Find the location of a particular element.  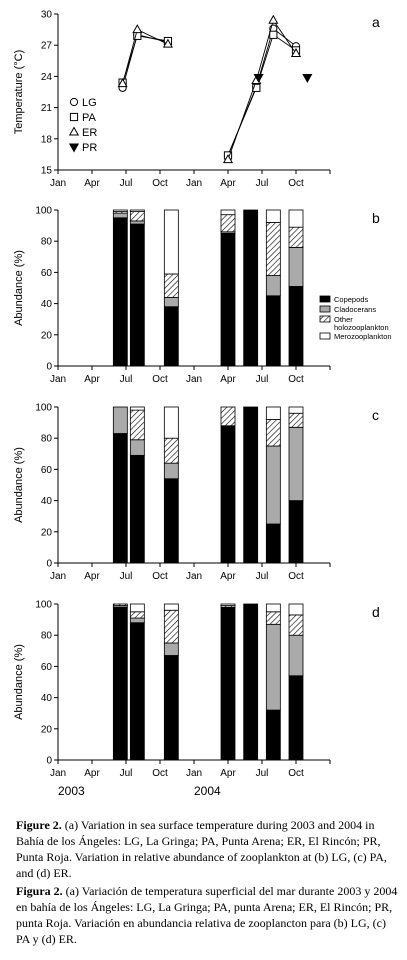

y-tick-label: 0 is located at coordinates (49, 367).